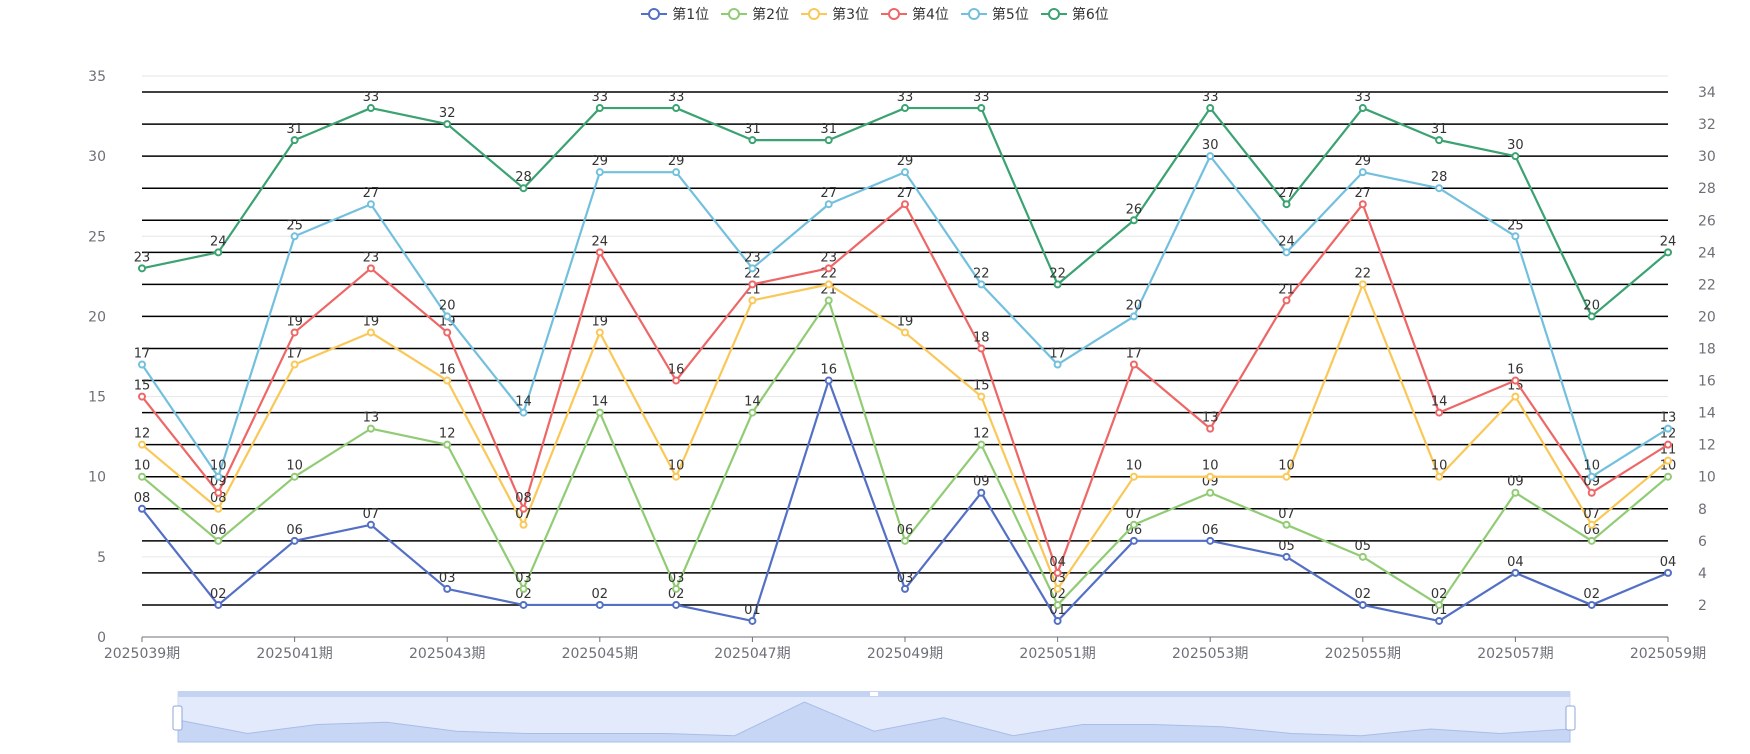  Describe the element at coordinates (218, 498) in the screenshot. I see `data-label: 08` at that location.